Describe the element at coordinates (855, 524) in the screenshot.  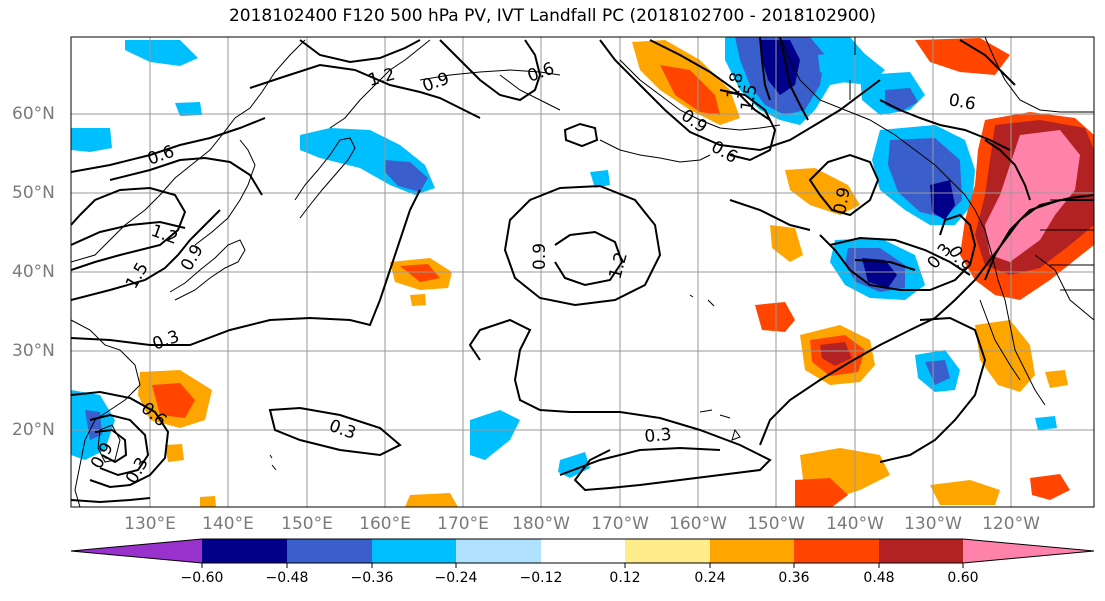
I see `lon-label: 140°W` at that location.